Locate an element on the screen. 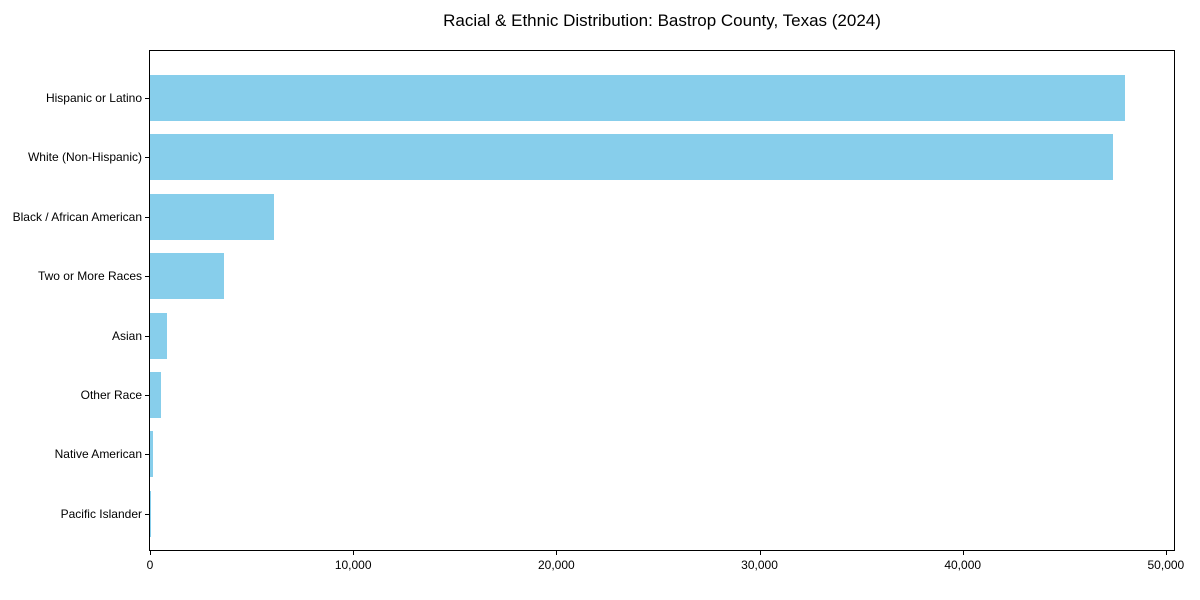  x-tick-label: 30,000 is located at coordinates (759, 565).